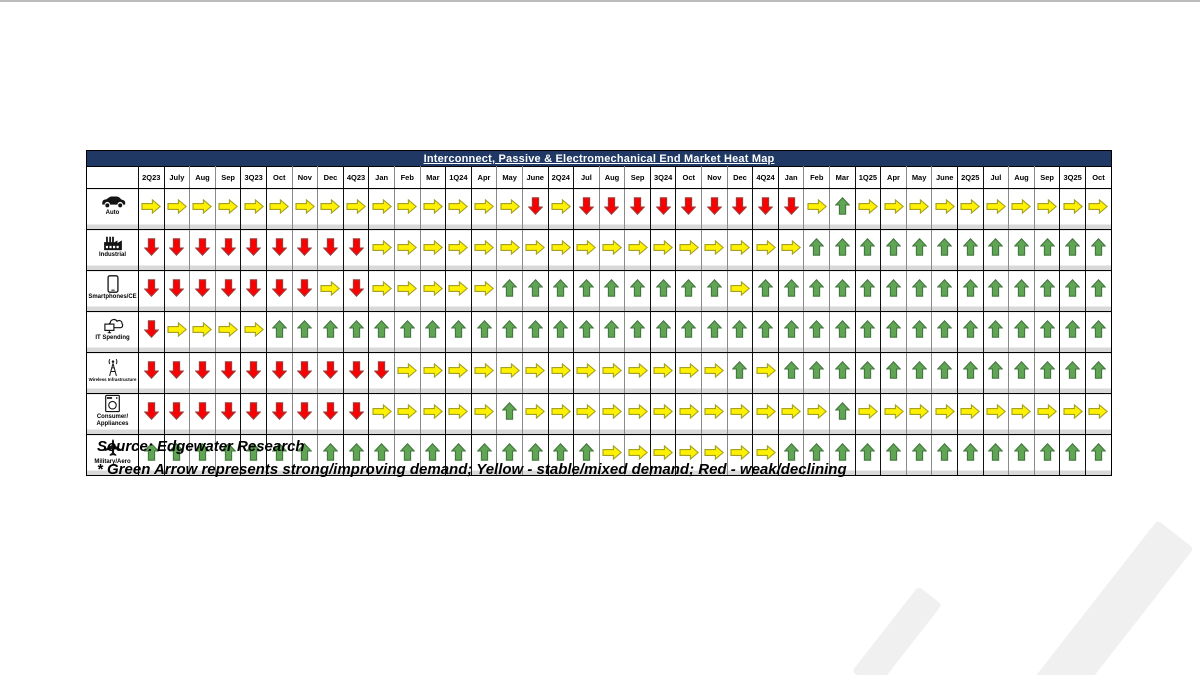 This screenshot has height=675, width=1200. Describe the element at coordinates (253, 177) in the screenshot. I see `column-header: 3Q23` at that location.